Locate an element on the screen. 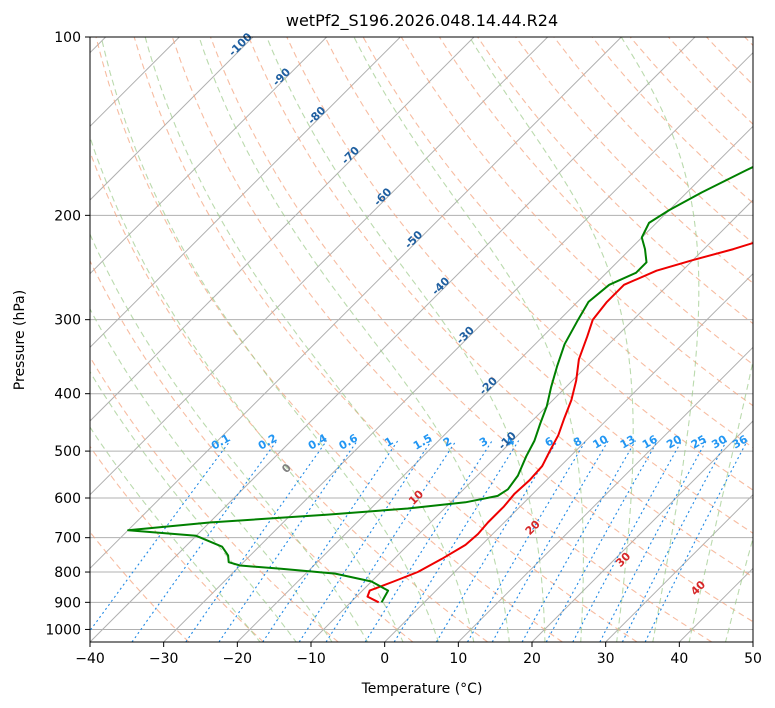  x-tick-label: 0 is located at coordinates (384, 659).